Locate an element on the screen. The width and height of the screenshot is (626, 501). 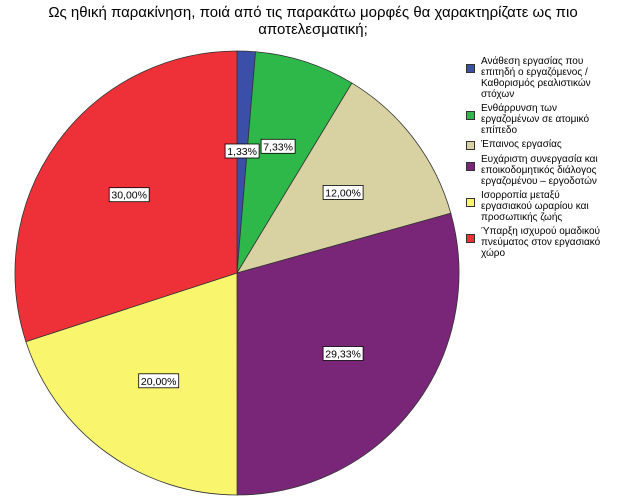
legend-item-3: Έπαινος εργασίας is located at coordinates (545, 144).